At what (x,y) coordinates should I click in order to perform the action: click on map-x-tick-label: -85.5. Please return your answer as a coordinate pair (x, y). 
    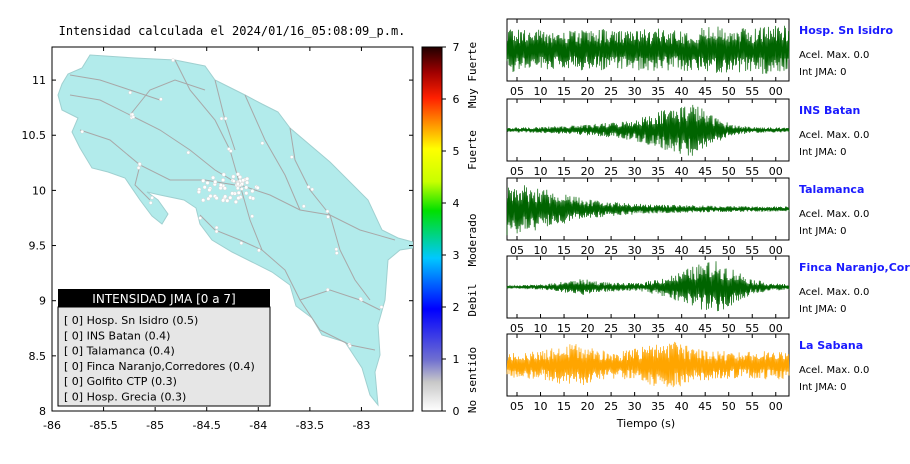
    Looking at the image, I should click on (103, 425).